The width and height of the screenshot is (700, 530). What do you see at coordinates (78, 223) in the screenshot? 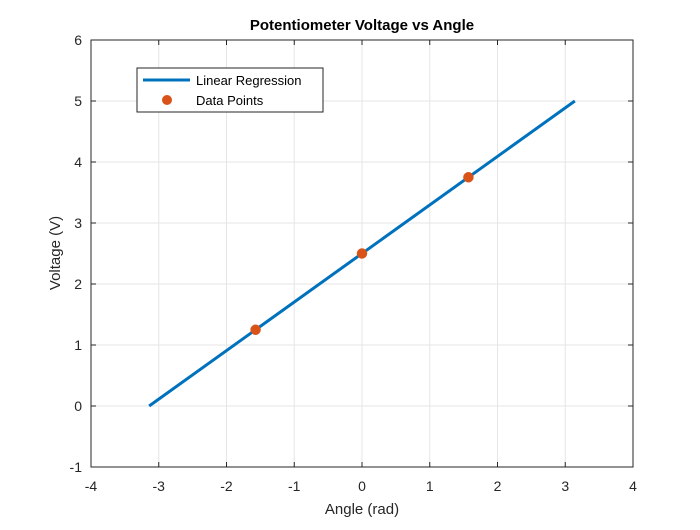
I see `y-tick-label: 3` at bounding box center [78, 223].